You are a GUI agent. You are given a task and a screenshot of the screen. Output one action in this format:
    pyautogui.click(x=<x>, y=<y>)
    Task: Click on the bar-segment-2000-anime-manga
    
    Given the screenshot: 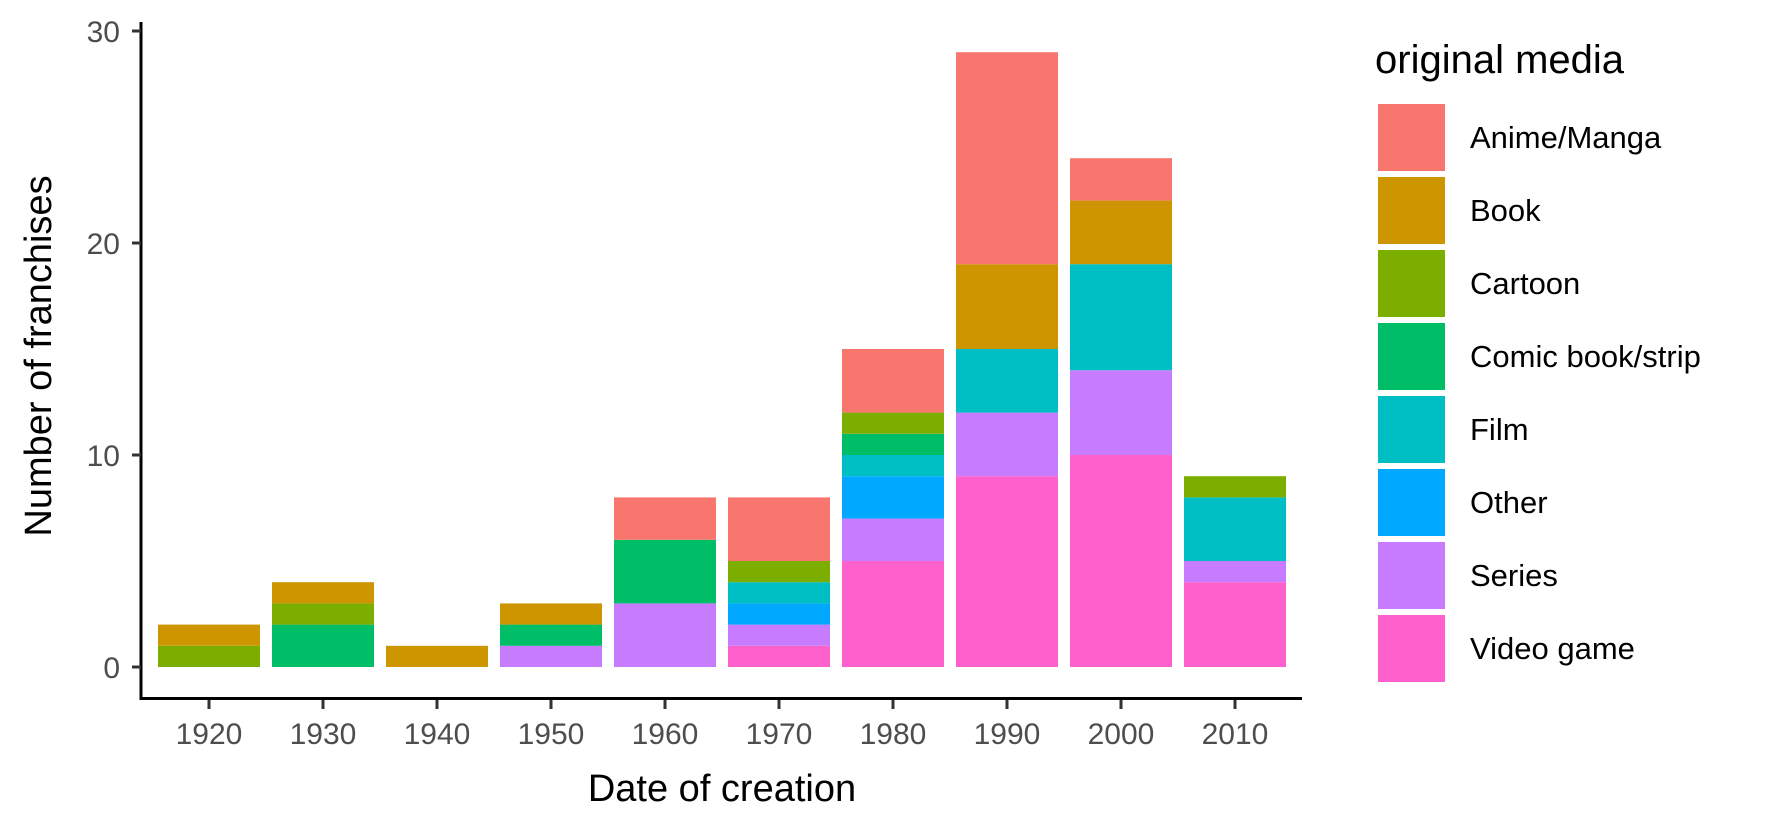 What is the action you would take?
    pyautogui.click(x=1121, y=179)
    